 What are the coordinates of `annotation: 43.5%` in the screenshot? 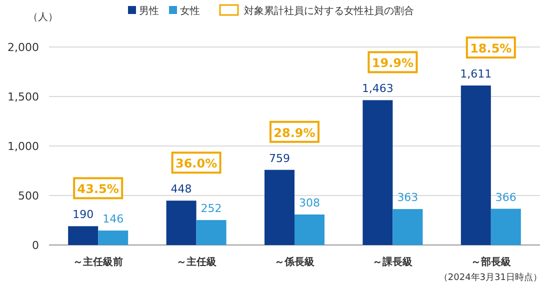 It's located at (98, 189).